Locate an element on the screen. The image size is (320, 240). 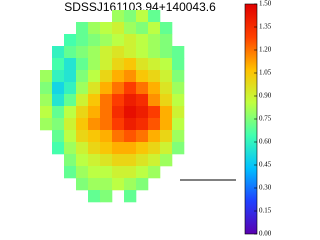
chart-title: SDSSJ161103.94+140043.6 is located at coordinates (140, 7).